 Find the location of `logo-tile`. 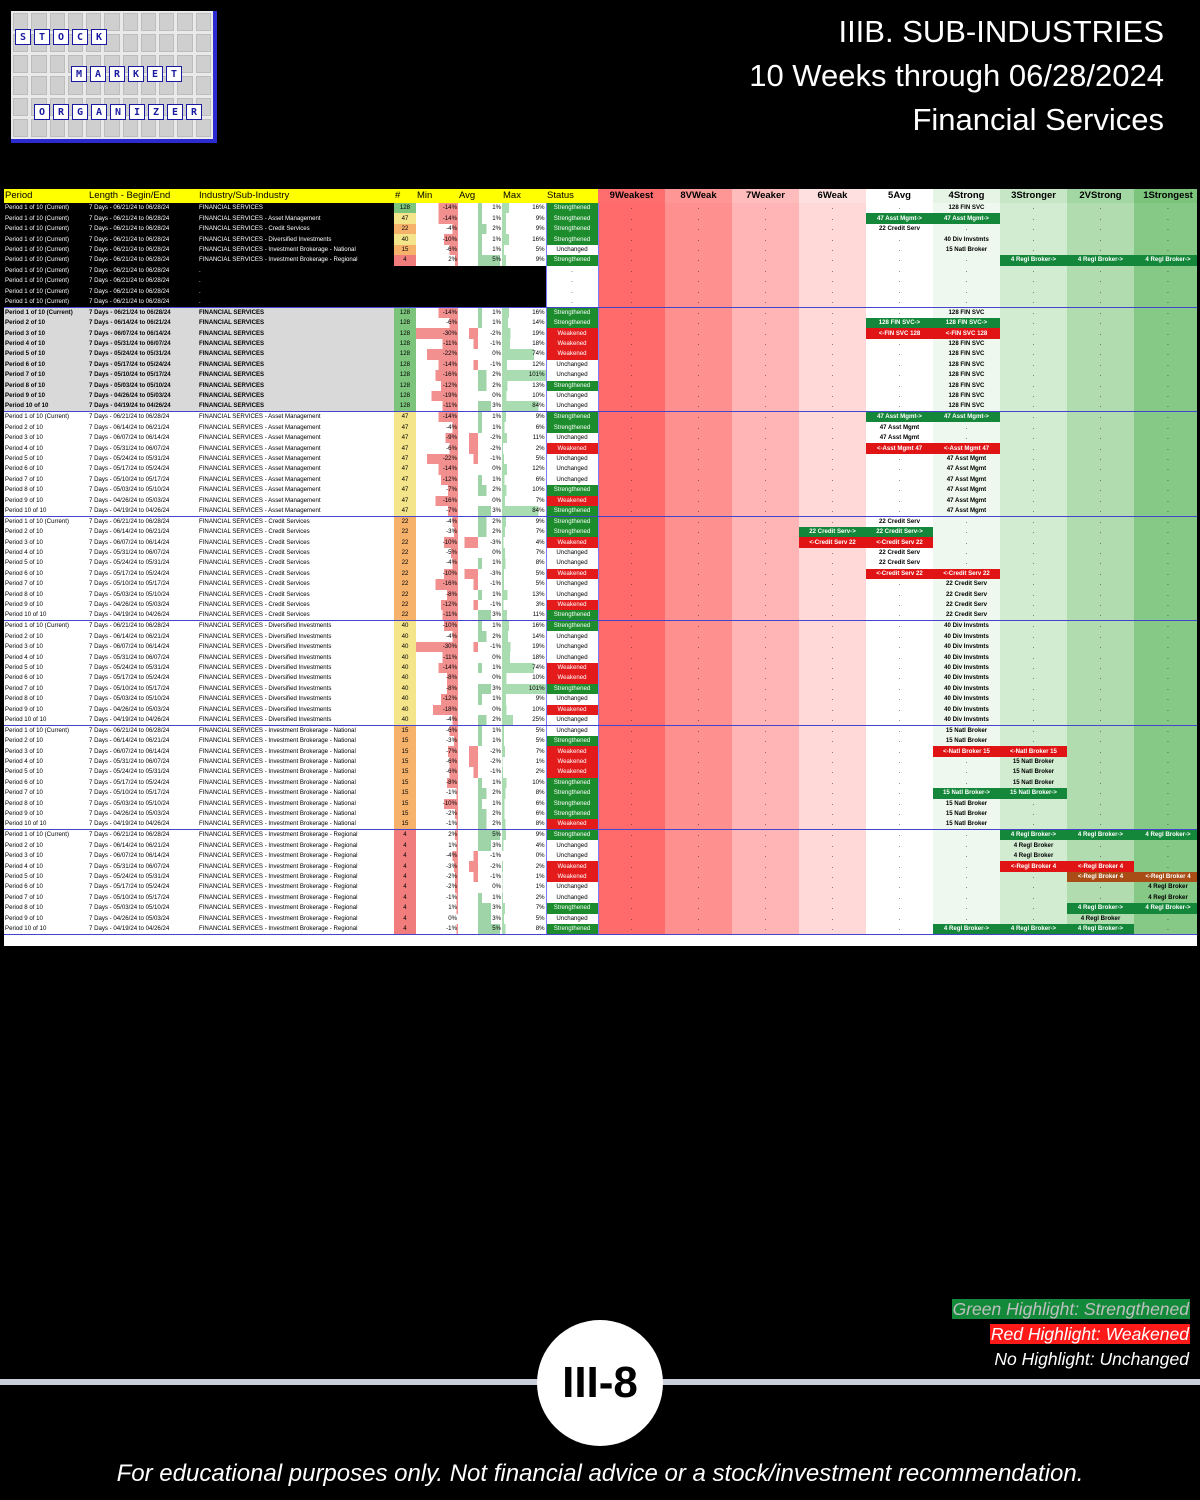

logo-tile is located at coordinates (130, 22).